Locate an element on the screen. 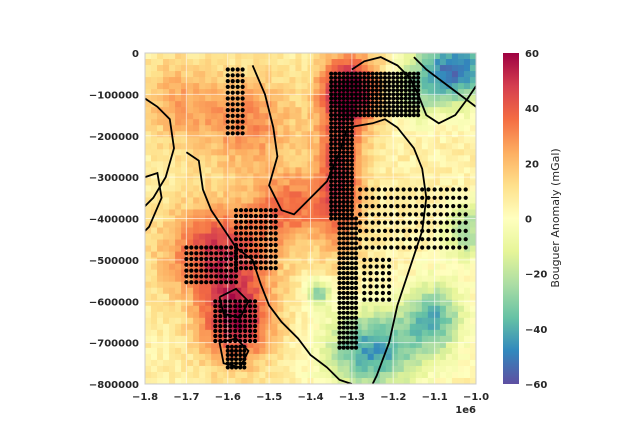 This screenshot has height=440, width=640. y-tick-label: −100000 is located at coordinates (114, 95).